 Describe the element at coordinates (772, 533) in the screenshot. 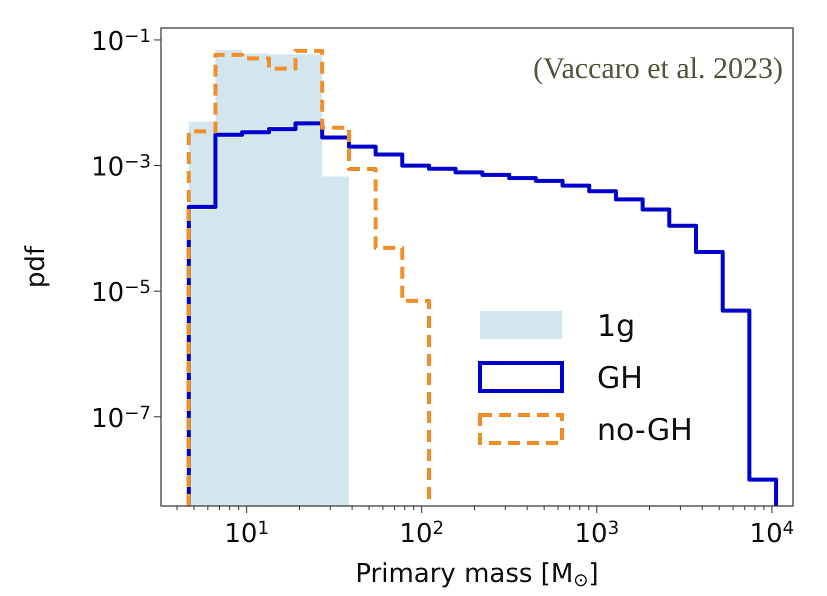

I see `x-tick-label: 10$^{4}$` at that location.